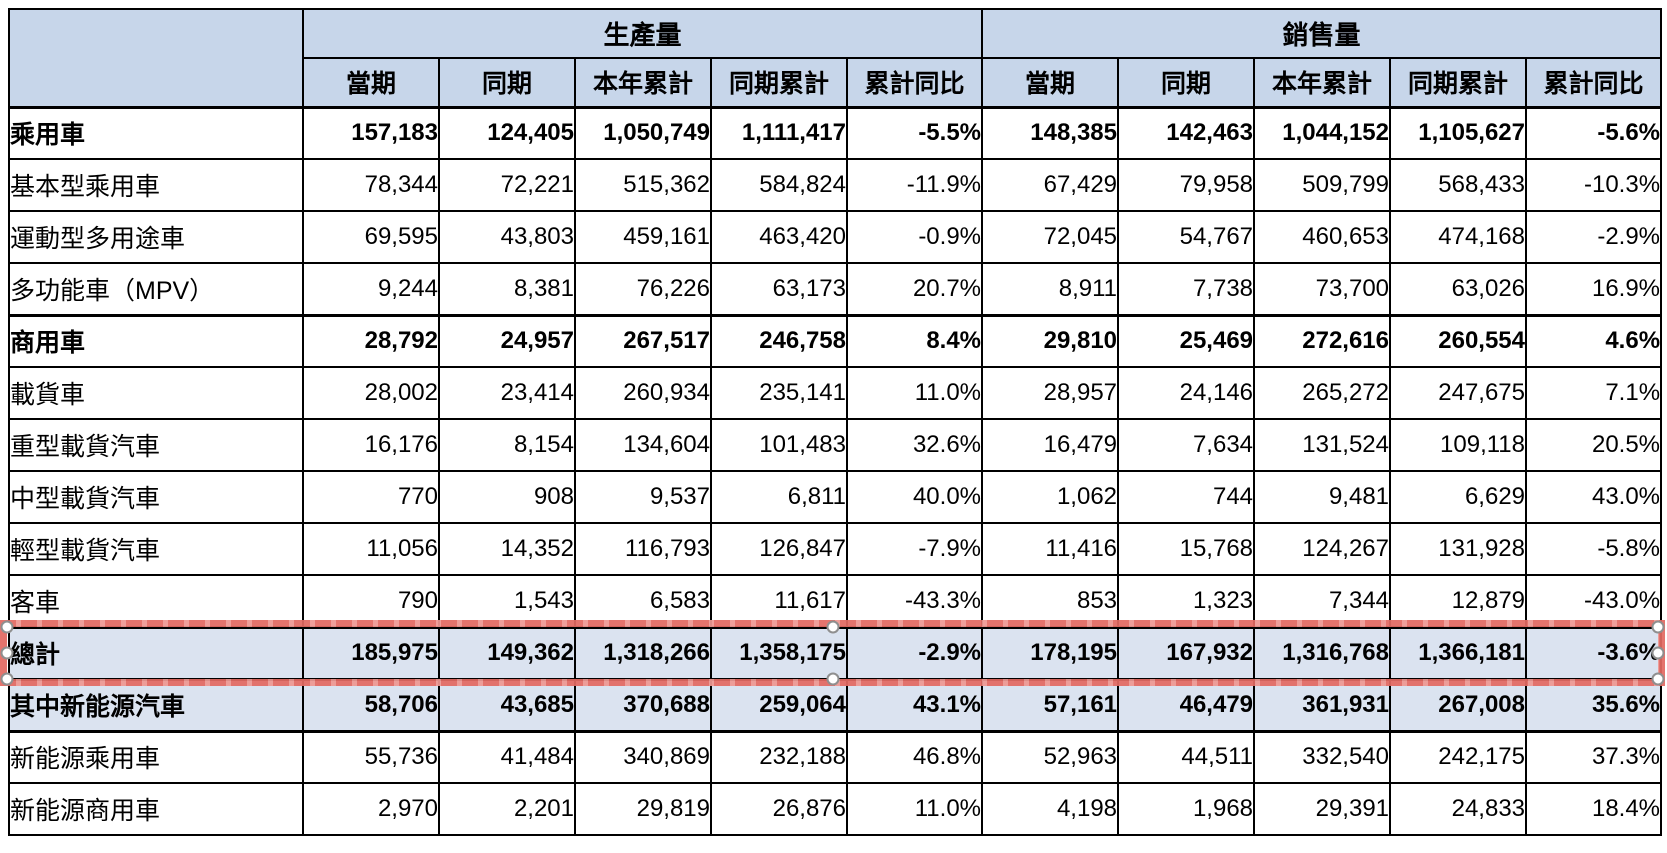  Describe the element at coordinates (643, 340) in the screenshot. I see `cell-value: 267,517` at that location.